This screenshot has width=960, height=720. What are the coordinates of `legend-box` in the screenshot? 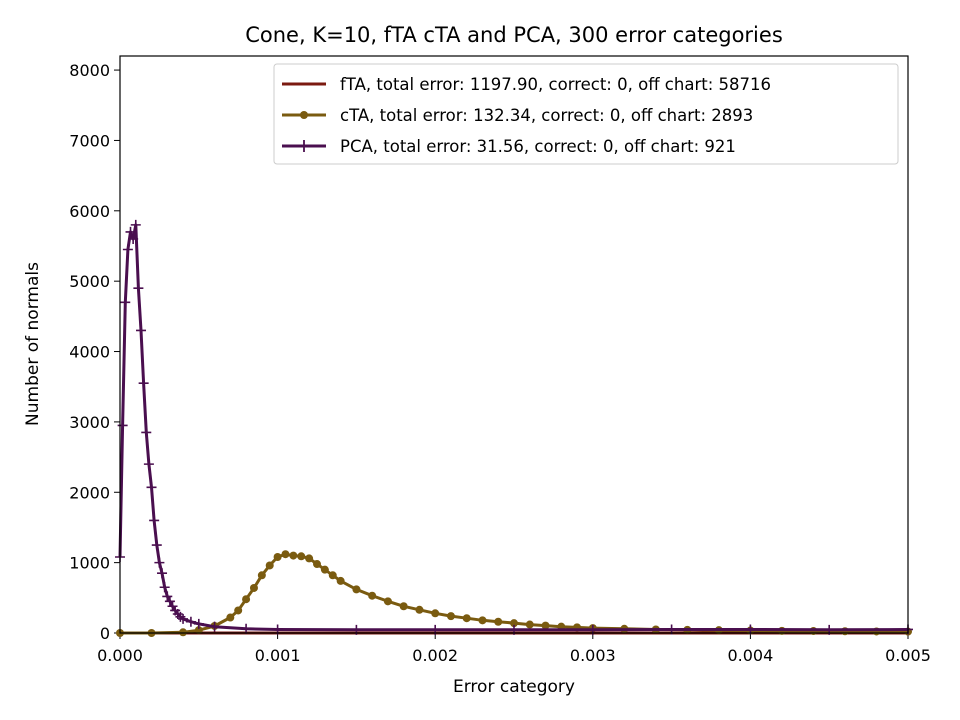 It's located at (586, 114).